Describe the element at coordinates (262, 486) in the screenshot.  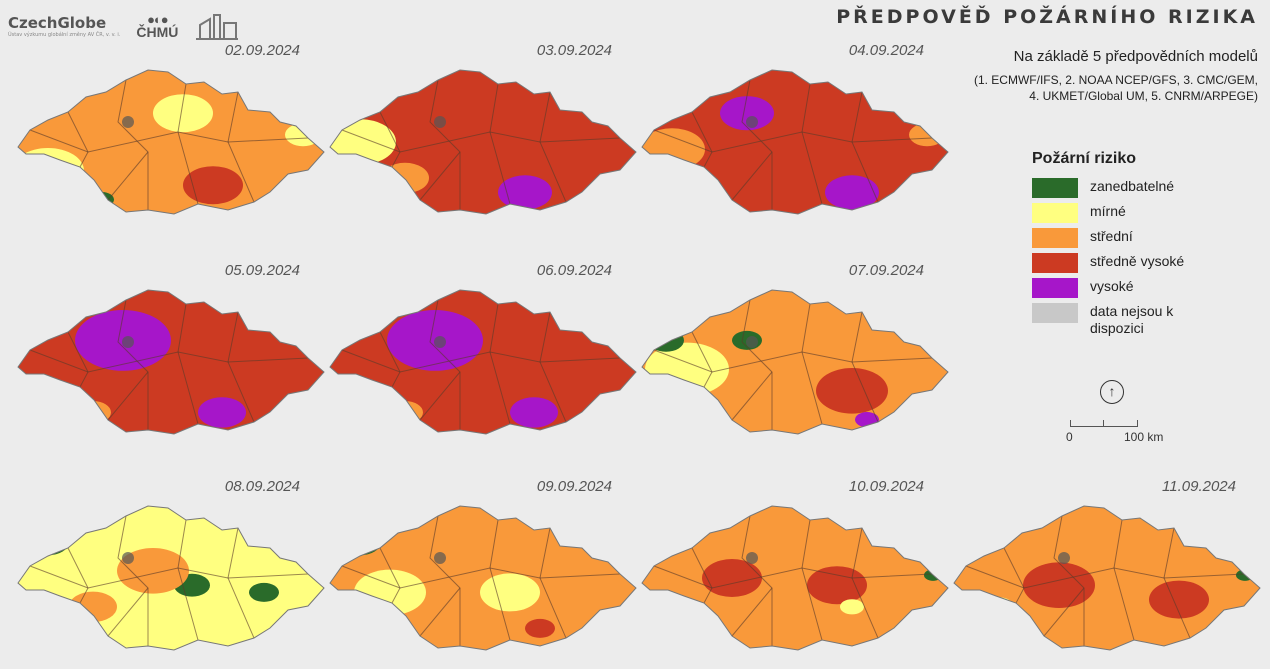
I see `map-date: 08.09.2024` at that location.